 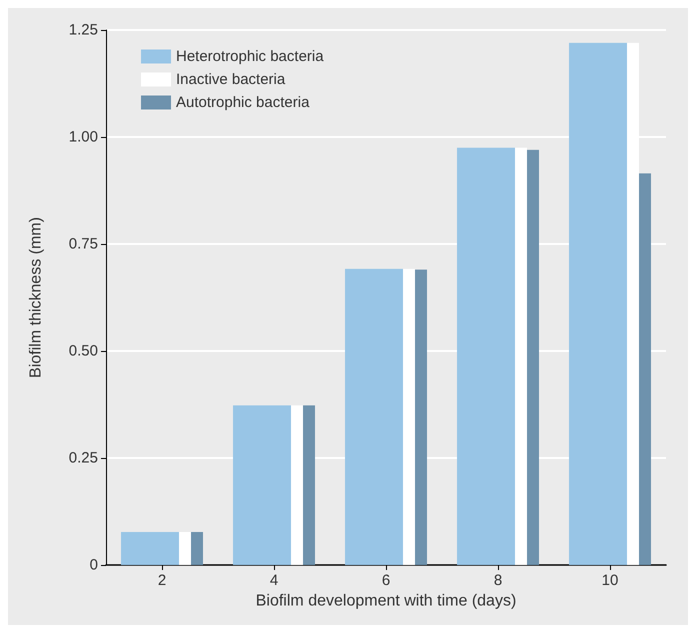 I want to click on y-tick-label: 1.25, so click(x=83, y=30).